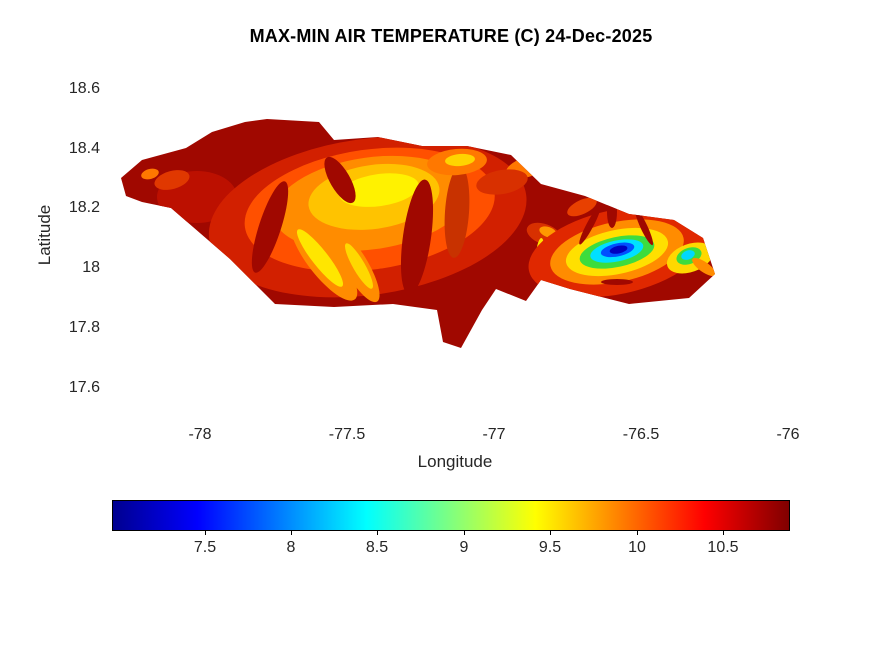 The image size is (875, 656). I want to click on north-coast-orange-patches, so click(512, 182).